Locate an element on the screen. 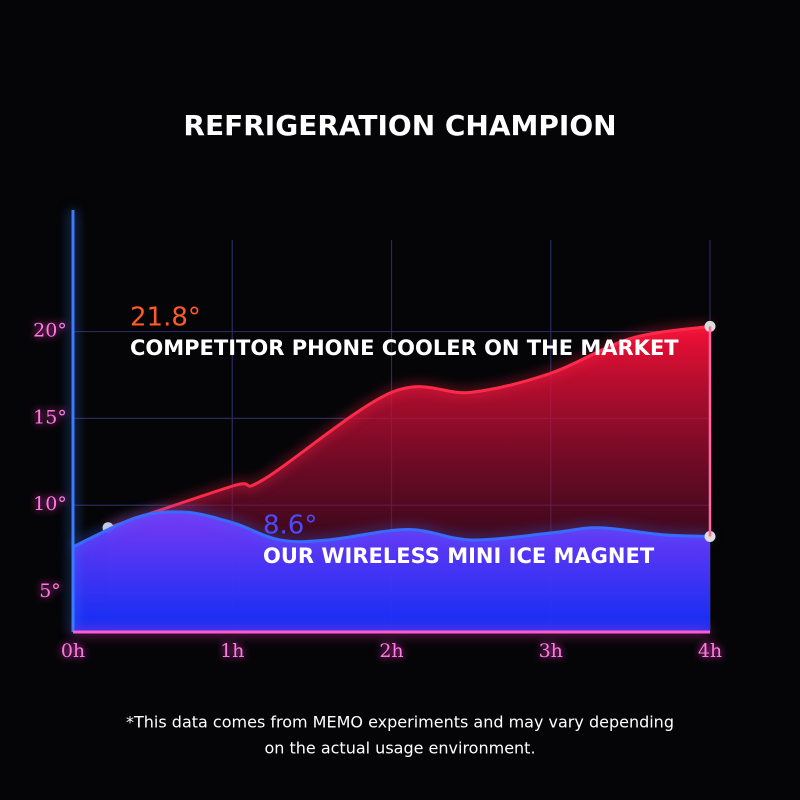 The height and width of the screenshot is (800, 800). y-tick-label: 20° is located at coordinates (50, 331).